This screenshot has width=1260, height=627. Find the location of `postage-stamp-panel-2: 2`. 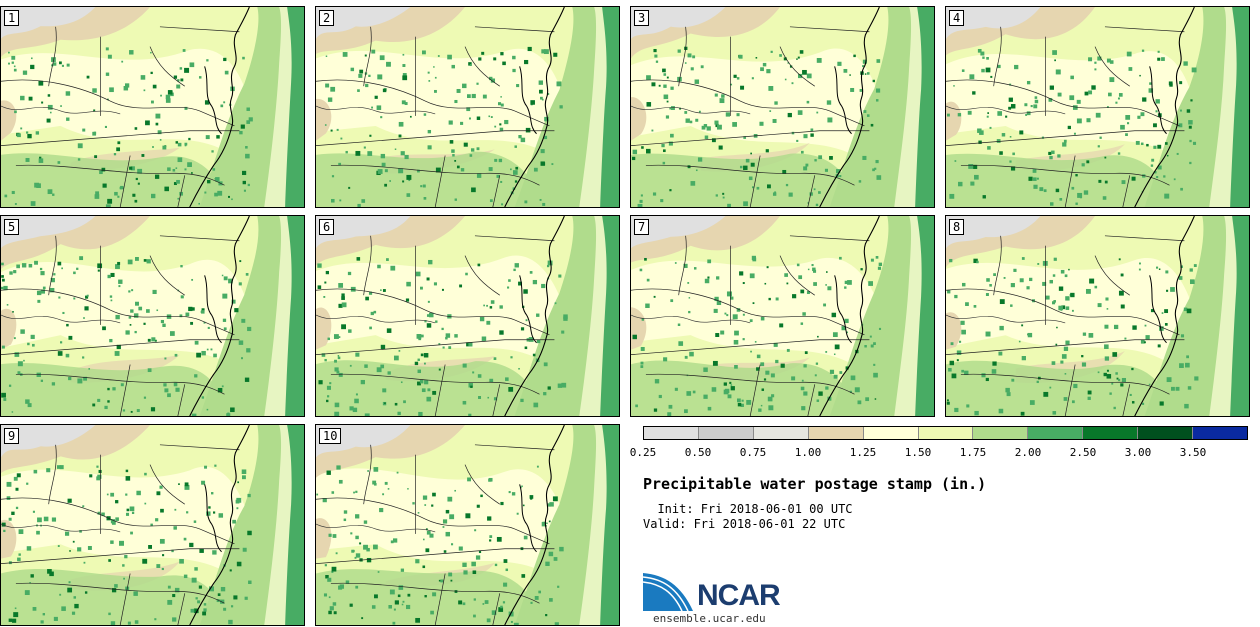

postage-stamp-panel-2: 2 is located at coordinates (467, 107).